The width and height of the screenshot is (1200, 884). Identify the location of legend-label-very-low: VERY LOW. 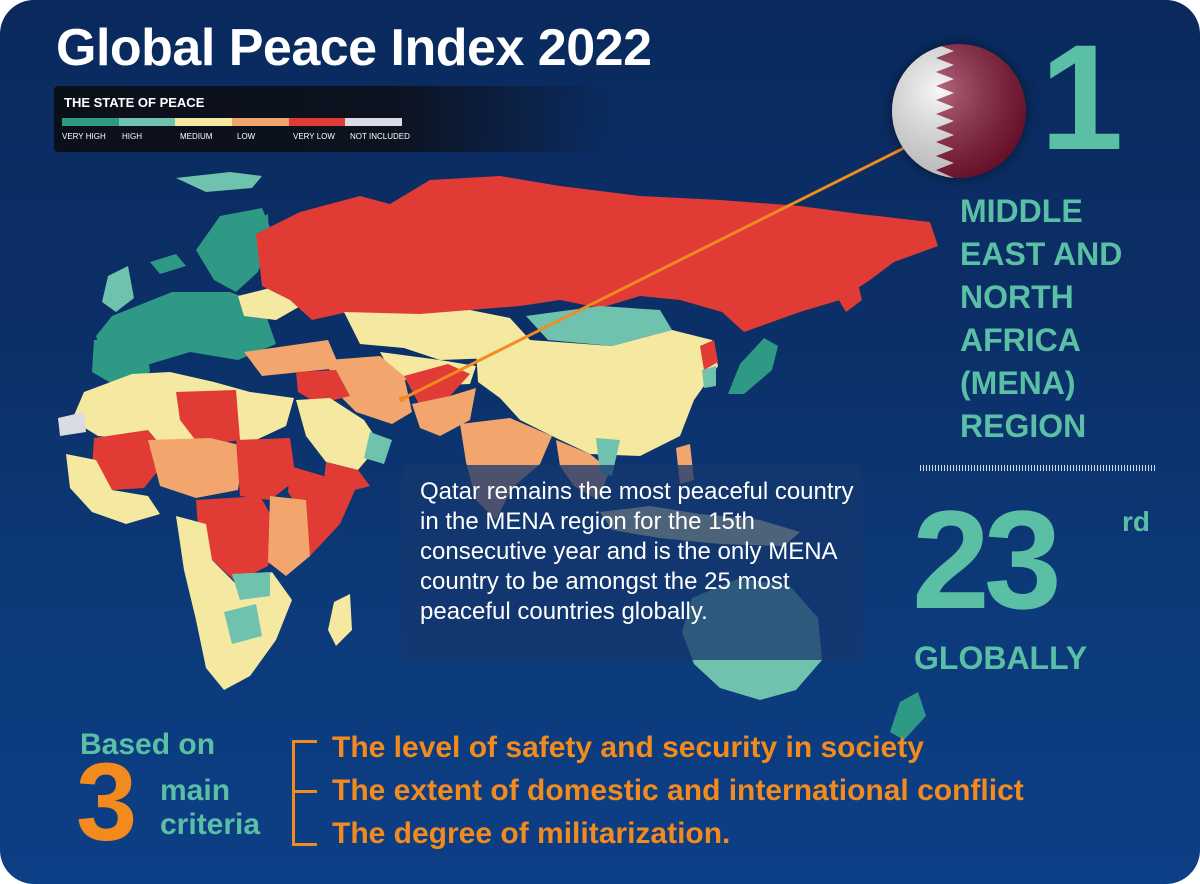
(314, 136).